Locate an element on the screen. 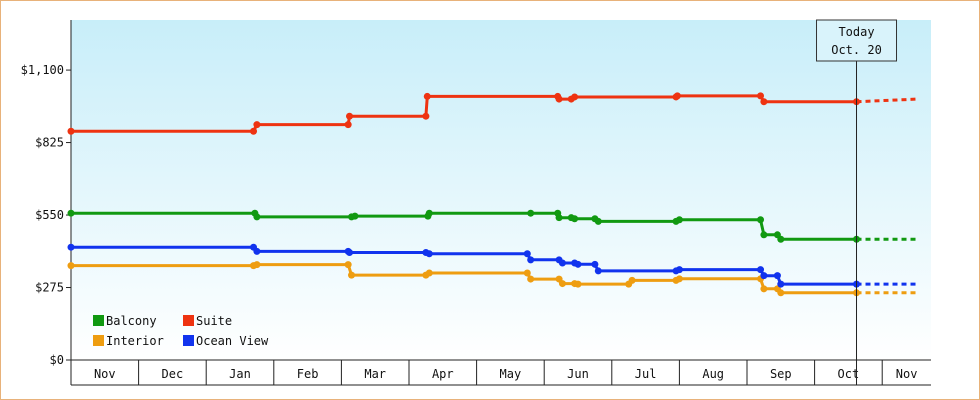 This screenshot has height=400, width=980. legend-label: Interior is located at coordinates (135, 341).